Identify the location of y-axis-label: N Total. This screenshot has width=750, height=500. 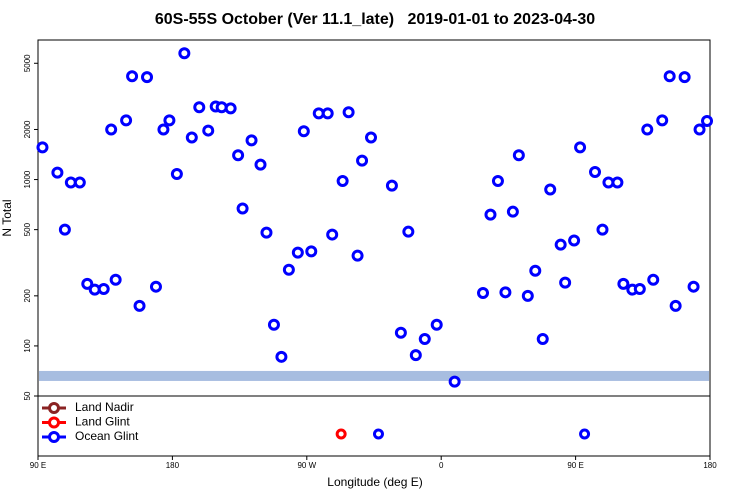
(7, 217).